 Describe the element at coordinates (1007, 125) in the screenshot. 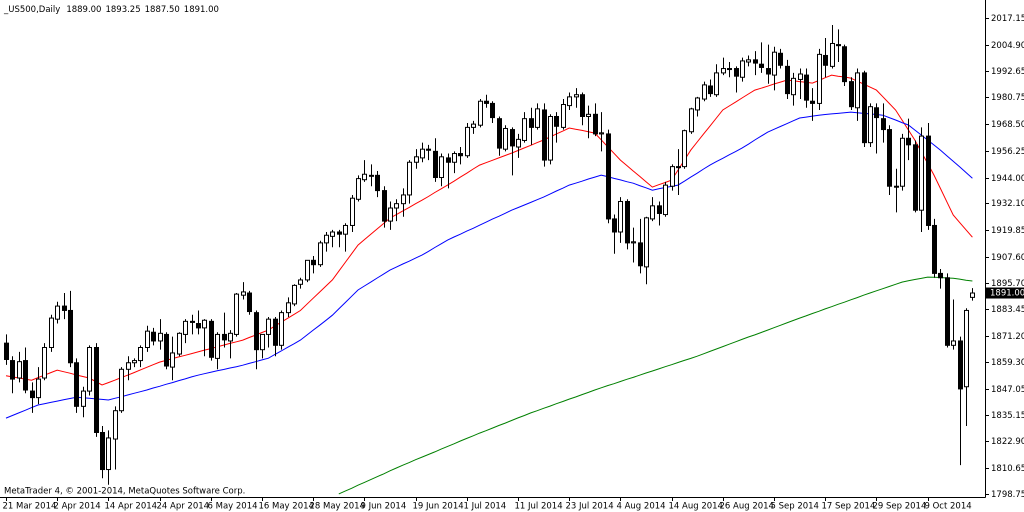

I see `y-tick-label: 1968.50` at that location.